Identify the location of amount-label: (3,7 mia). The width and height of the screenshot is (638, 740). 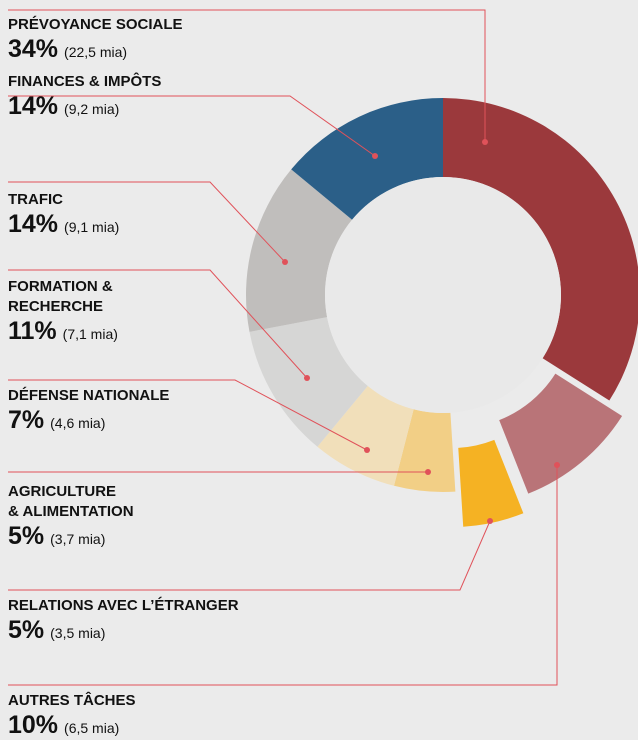
(78, 539).